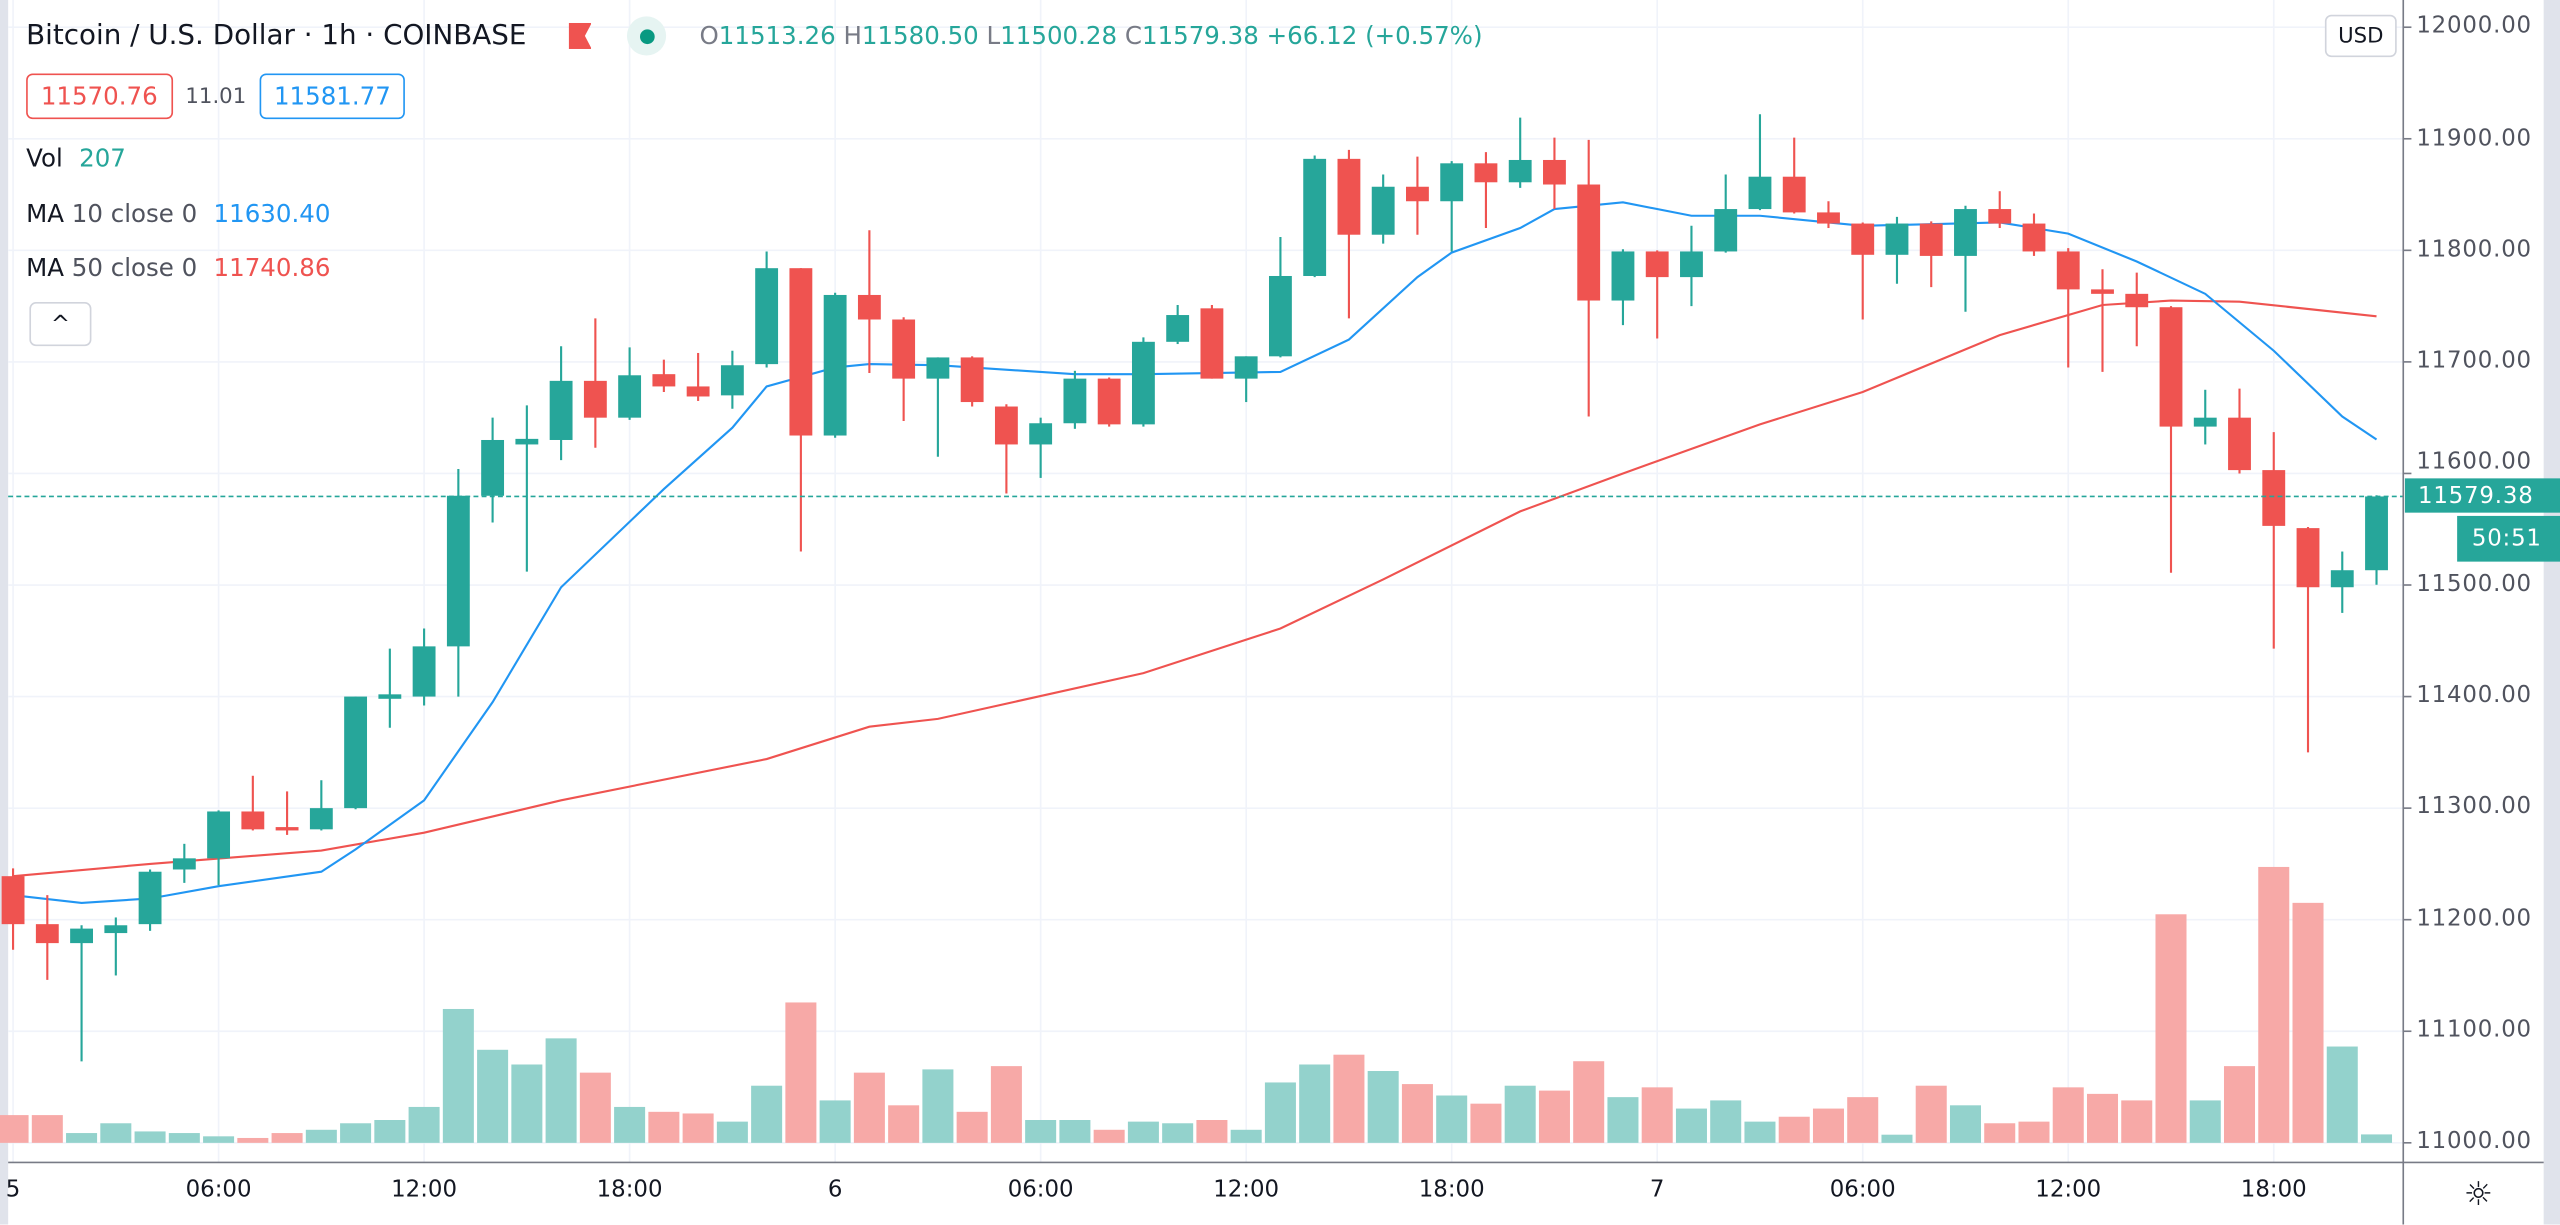  What do you see at coordinates (1657, 1190) in the screenshot?
I see `time-label: 7` at bounding box center [1657, 1190].